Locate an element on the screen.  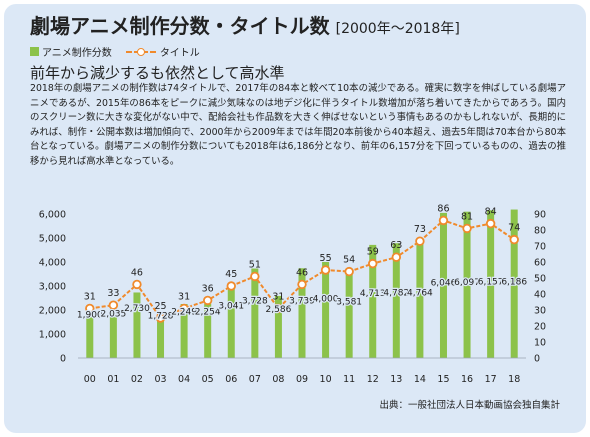
y-tick-label: 1,000 is located at coordinates (52, 335).